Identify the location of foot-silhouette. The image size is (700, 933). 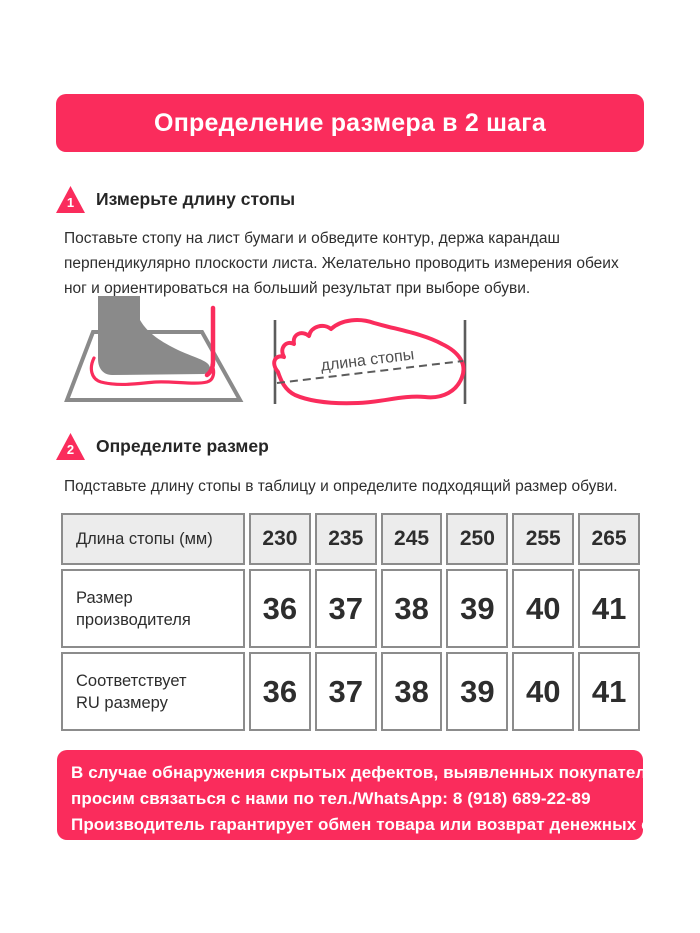
(154, 335).